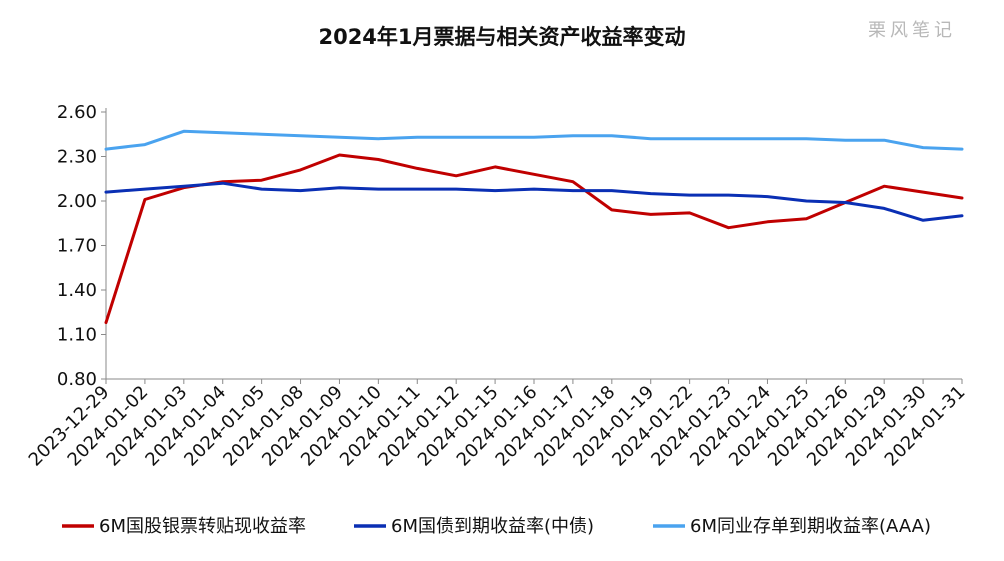 This screenshot has height=561, width=1004. Describe the element at coordinates (77, 157) in the screenshot. I see `y-tick-label: 2.30` at that location.